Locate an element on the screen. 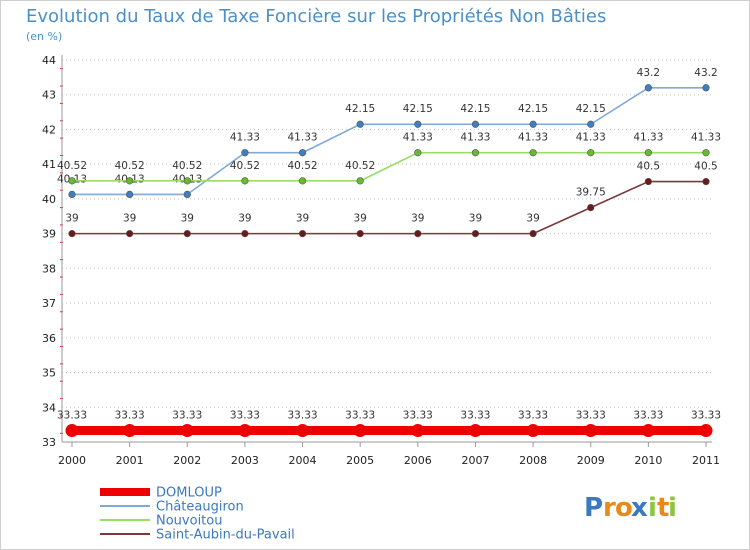 This screenshot has height=550, width=750. y-tick-label: 40 is located at coordinates (49, 199).